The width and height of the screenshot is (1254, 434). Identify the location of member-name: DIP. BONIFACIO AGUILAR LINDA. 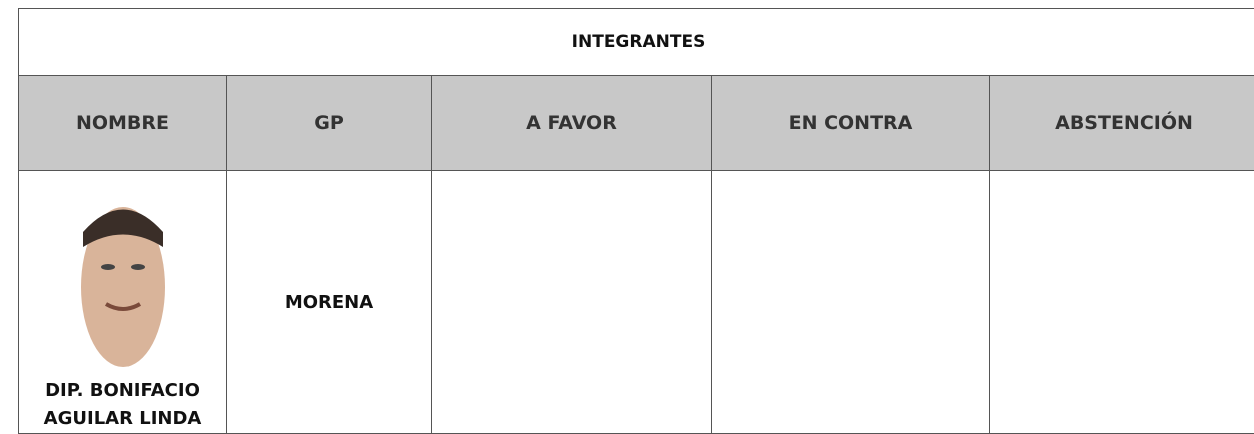
(122, 405).